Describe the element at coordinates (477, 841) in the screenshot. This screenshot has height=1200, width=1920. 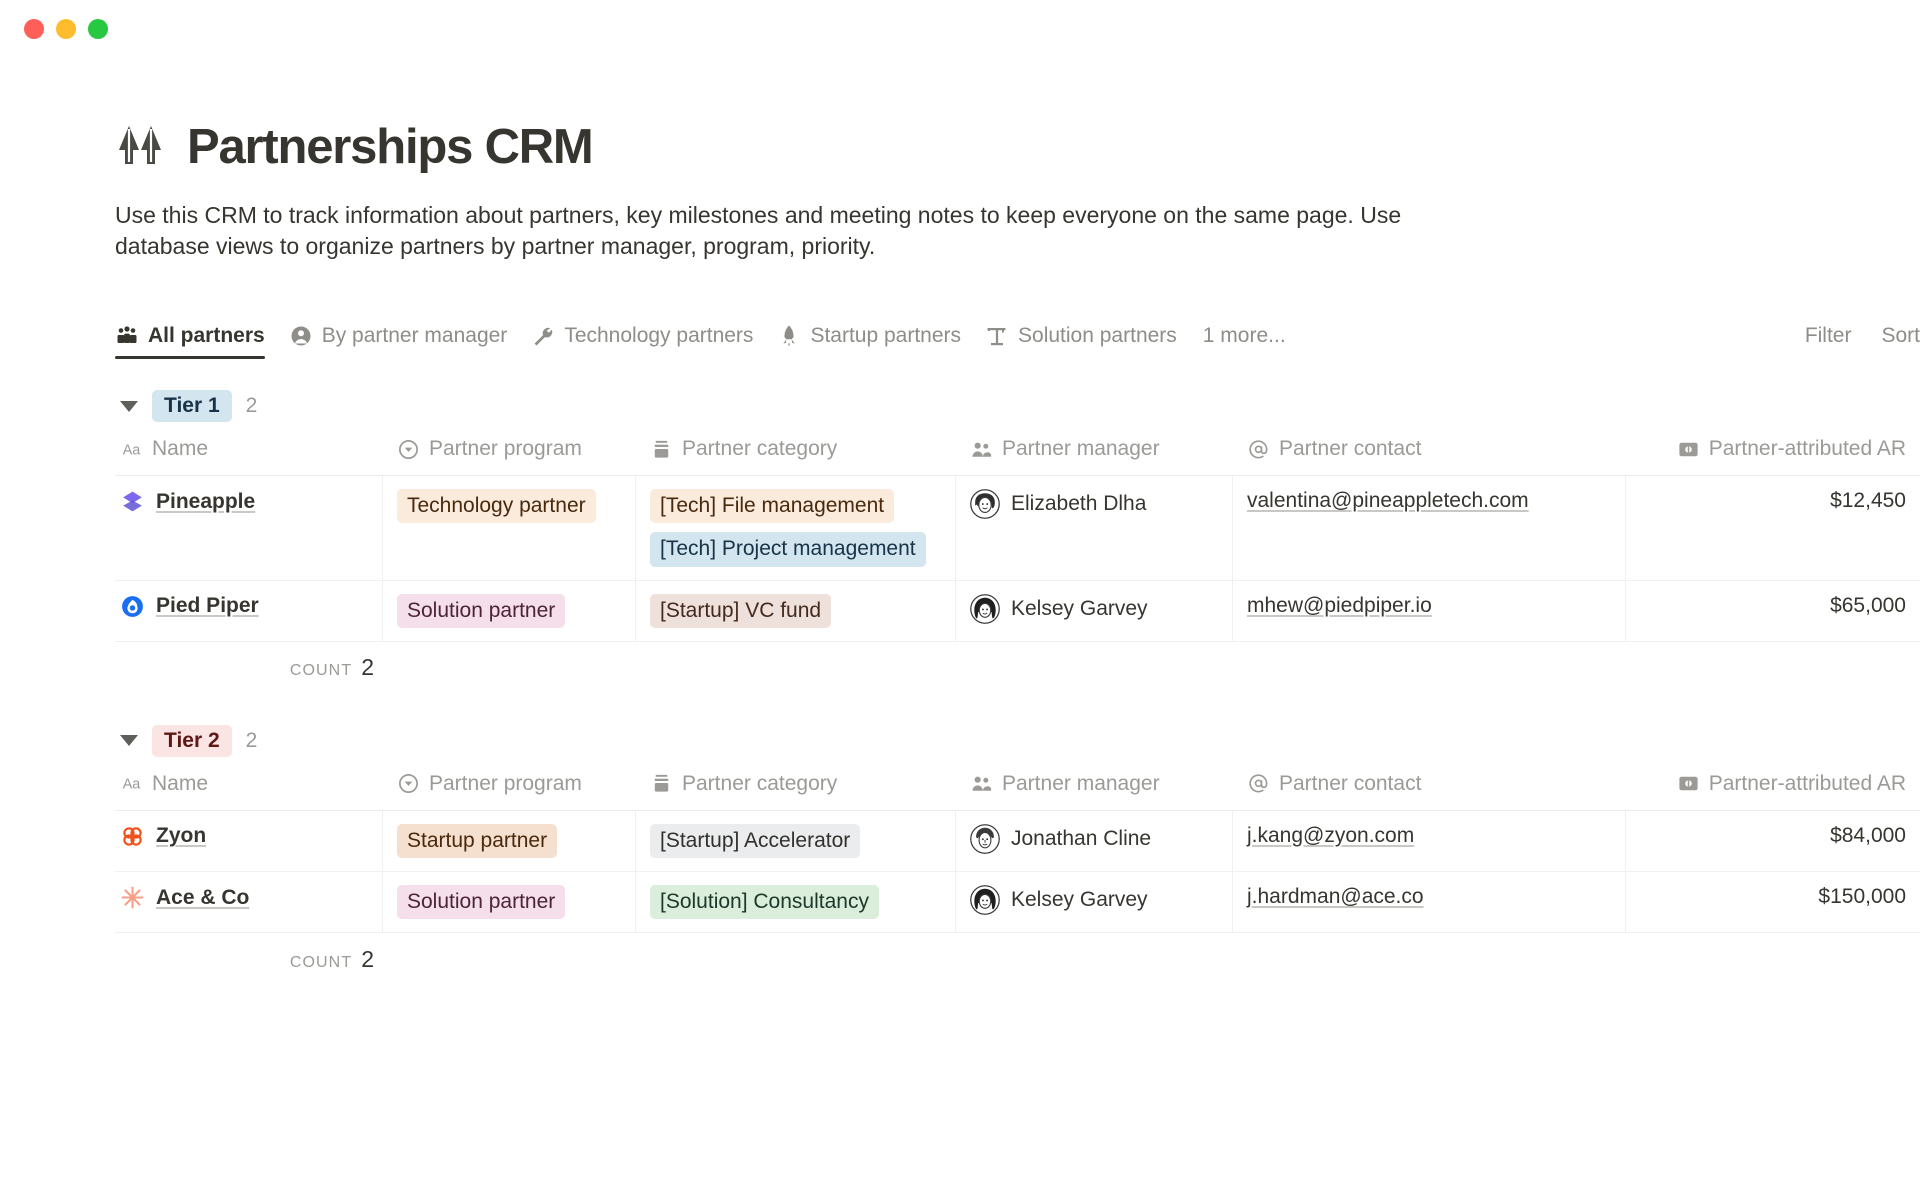
I see `program-tag: Startup partner` at that location.